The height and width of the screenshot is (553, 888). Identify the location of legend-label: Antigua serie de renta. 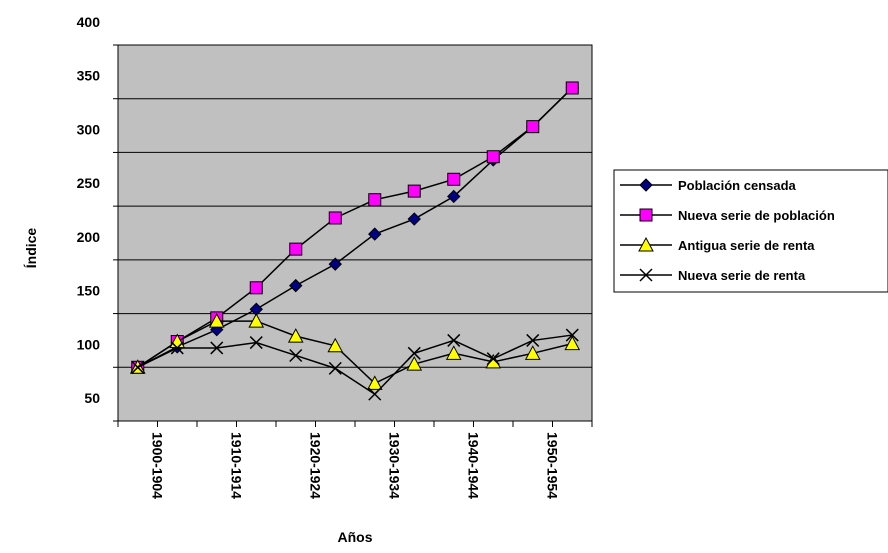
(746, 245).